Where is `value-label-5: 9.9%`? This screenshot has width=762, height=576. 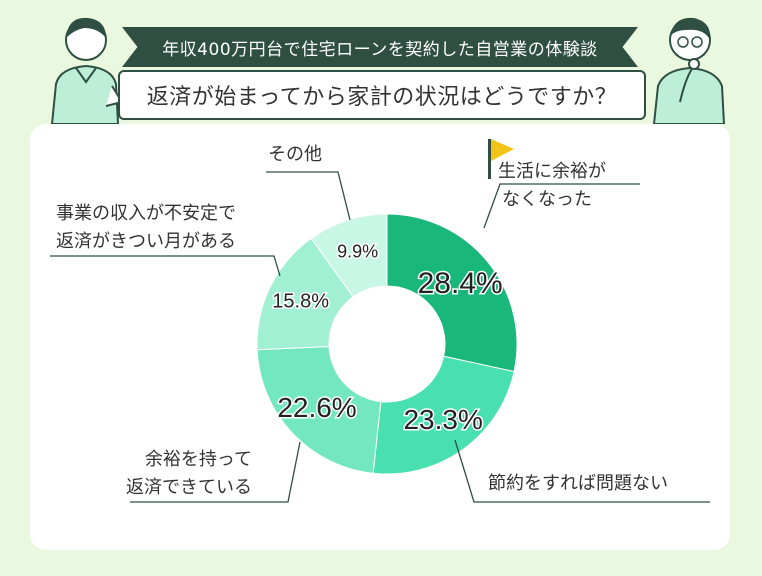
value-label-5: 9.9% is located at coordinates (357, 251).